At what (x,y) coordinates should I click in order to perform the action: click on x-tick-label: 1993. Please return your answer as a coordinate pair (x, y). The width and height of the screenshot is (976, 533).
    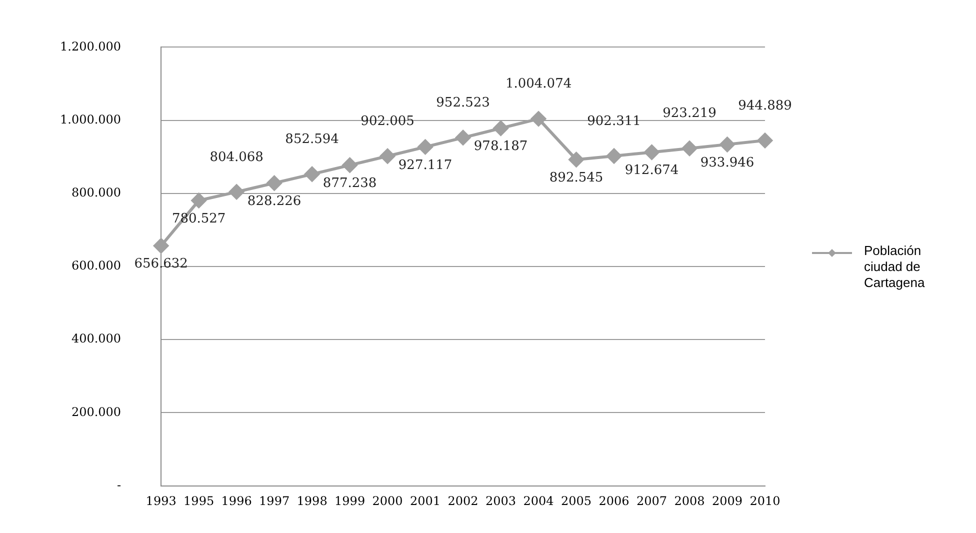
    Looking at the image, I should click on (161, 501).